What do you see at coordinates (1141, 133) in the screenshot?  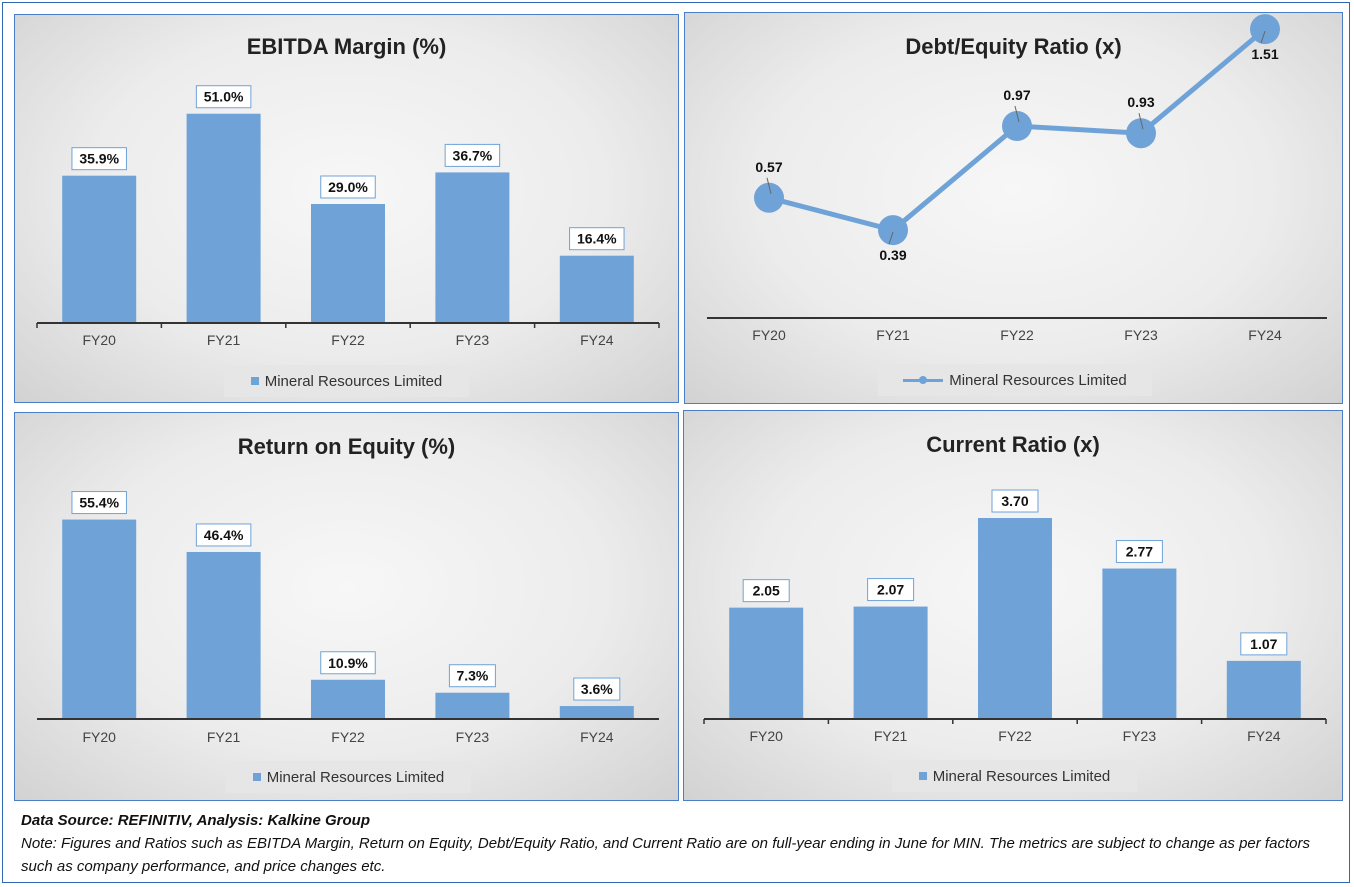 I see `de-point-fy23` at bounding box center [1141, 133].